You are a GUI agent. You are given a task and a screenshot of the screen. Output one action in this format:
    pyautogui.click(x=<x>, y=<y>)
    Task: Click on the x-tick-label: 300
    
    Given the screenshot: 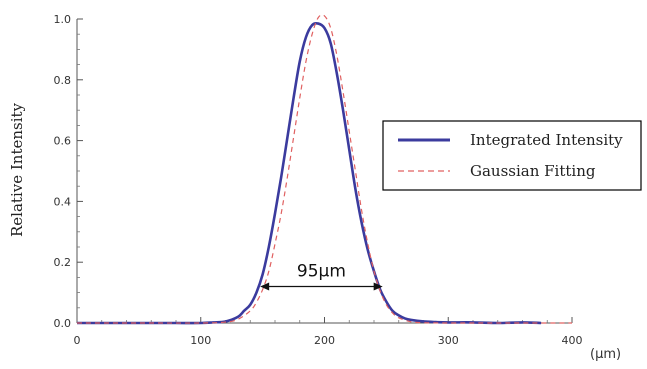 What is the action you would take?
    pyautogui.click(x=448, y=340)
    